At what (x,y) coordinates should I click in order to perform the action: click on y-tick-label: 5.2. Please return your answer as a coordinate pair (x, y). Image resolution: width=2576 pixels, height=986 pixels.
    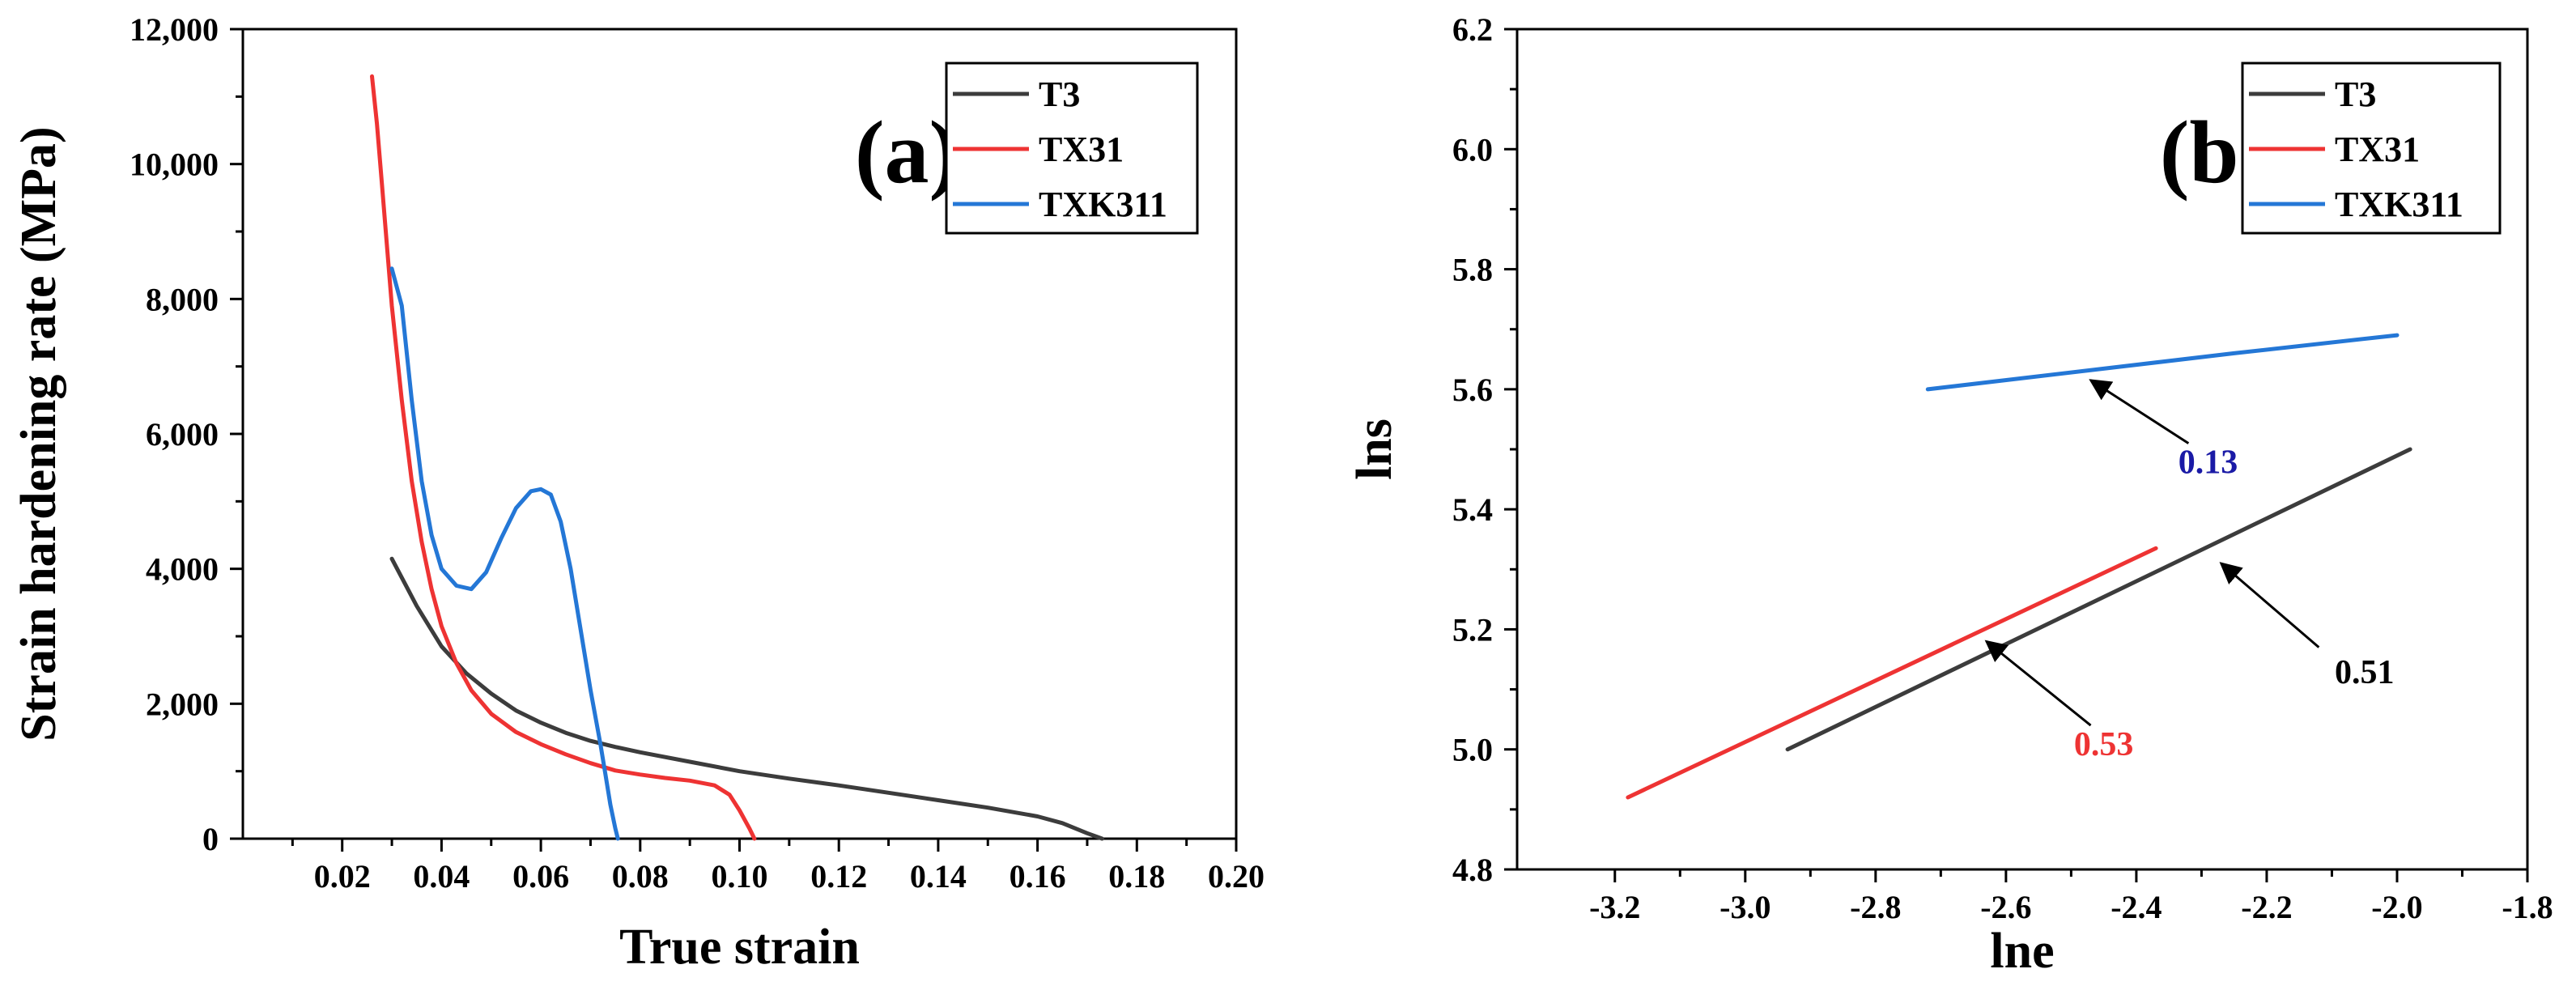
    Looking at the image, I should click on (1473, 629).